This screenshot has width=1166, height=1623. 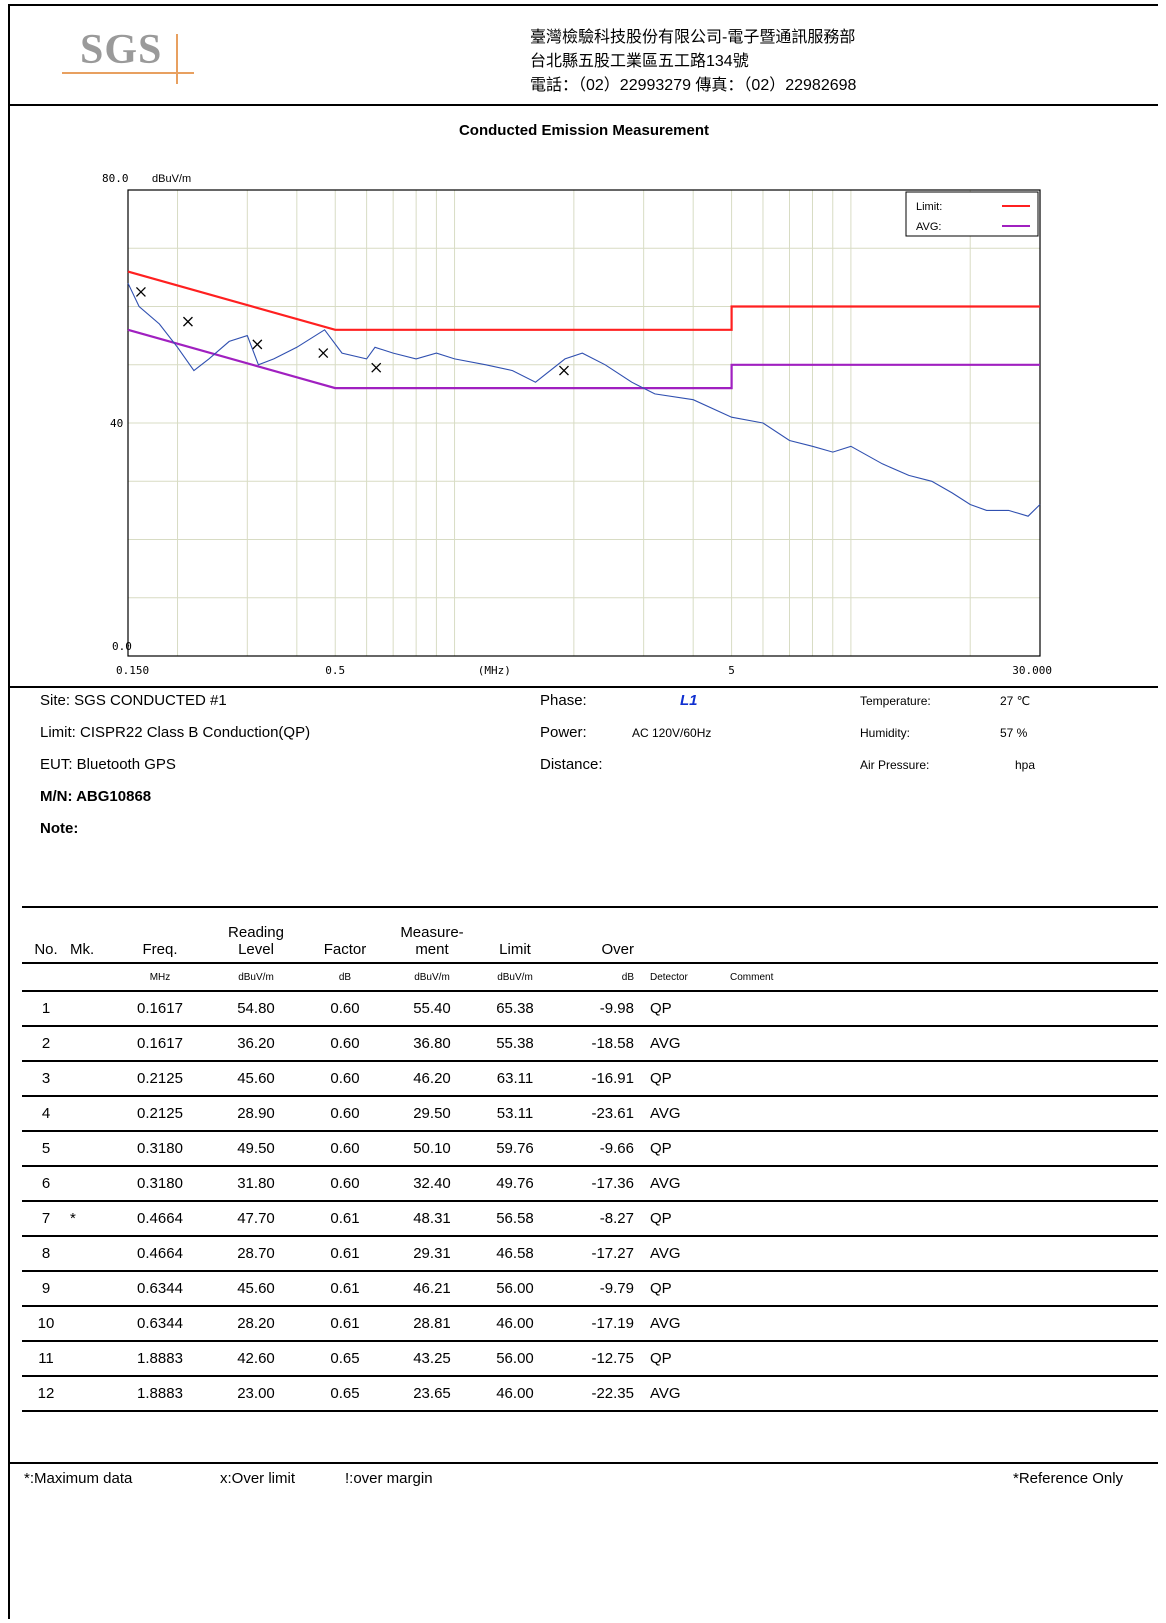 I want to click on cell-no: 2, so click(x=46, y=1043).